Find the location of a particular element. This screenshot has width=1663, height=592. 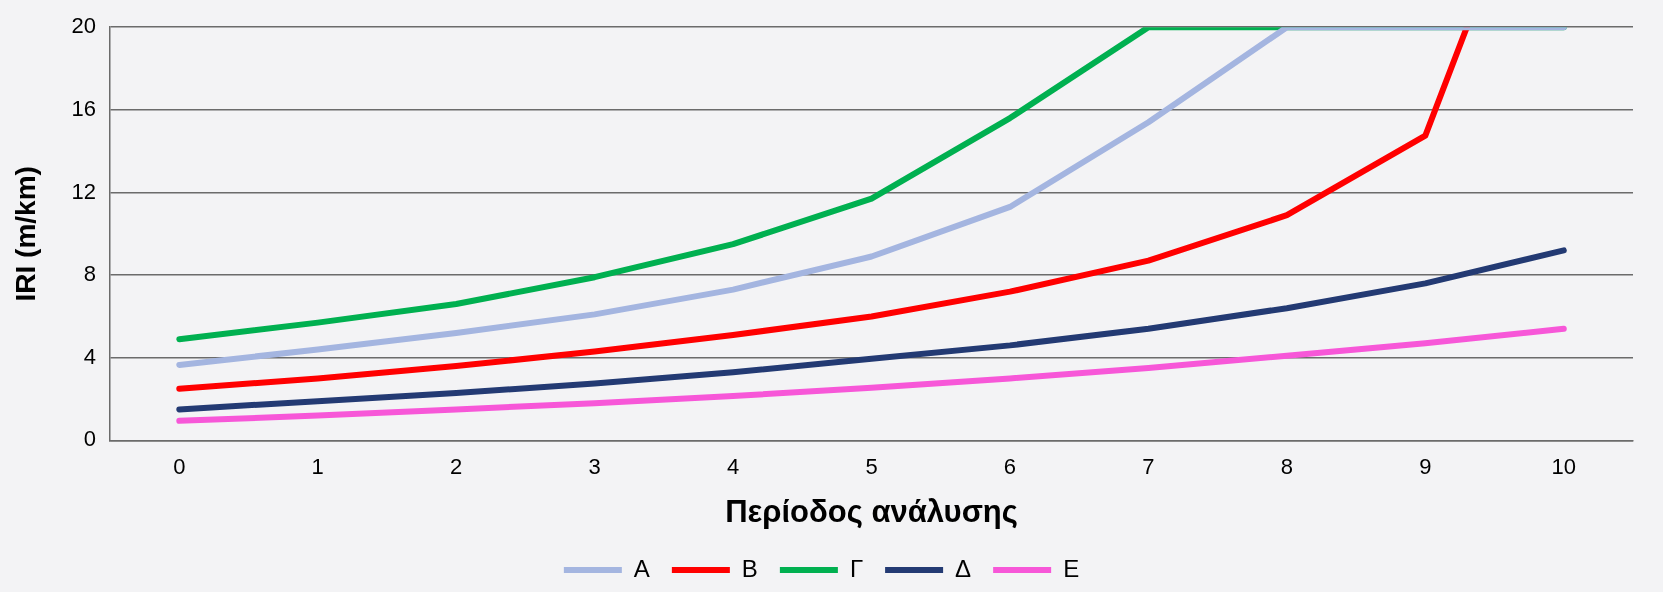

x-tick-label: 0 is located at coordinates (179, 466).